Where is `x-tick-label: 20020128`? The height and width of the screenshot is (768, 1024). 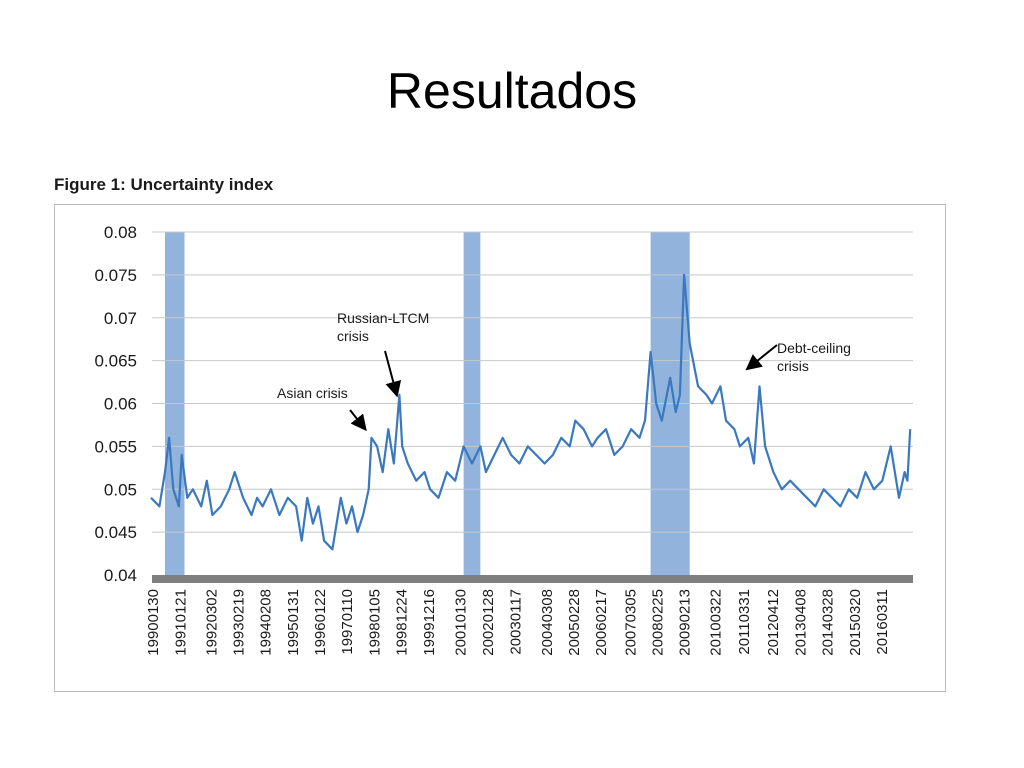
x-tick-label: 20020128 is located at coordinates (488, 622).